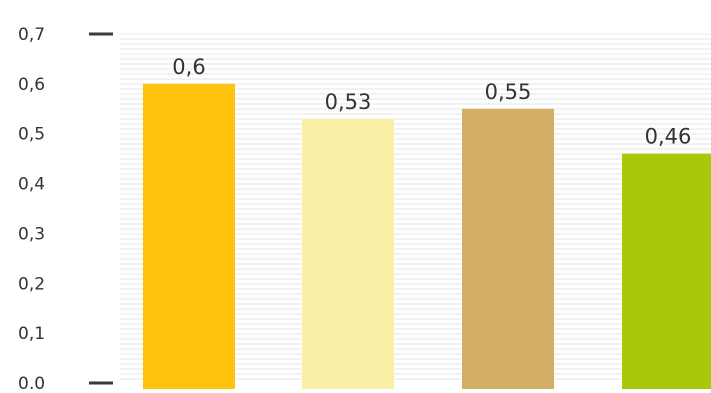  Describe the element at coordinates (31, 234) in the screenshot. I see `y-tick-label: 0,3` at that location.